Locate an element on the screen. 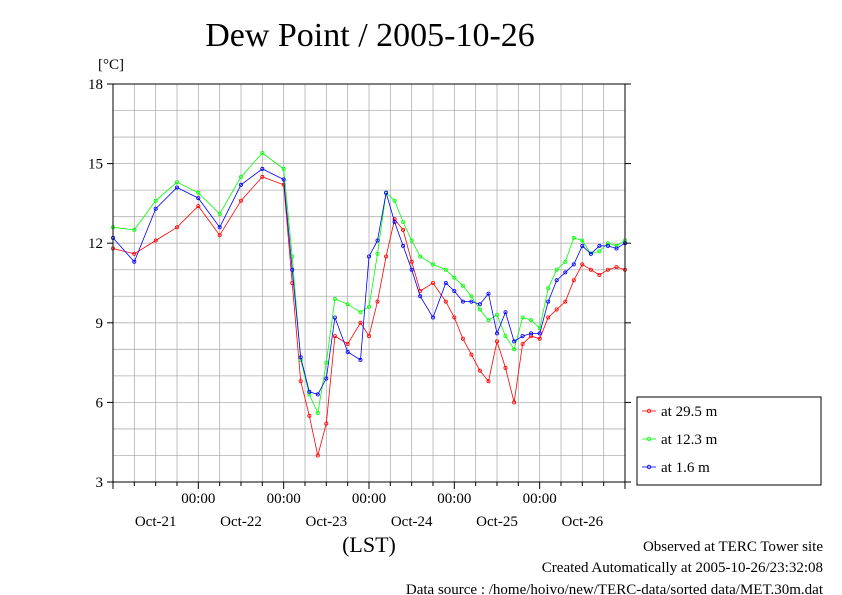 The height and width of the screenshot is (595, 842). legend-label: at 29.5 m is located at coordinates (689, 412).